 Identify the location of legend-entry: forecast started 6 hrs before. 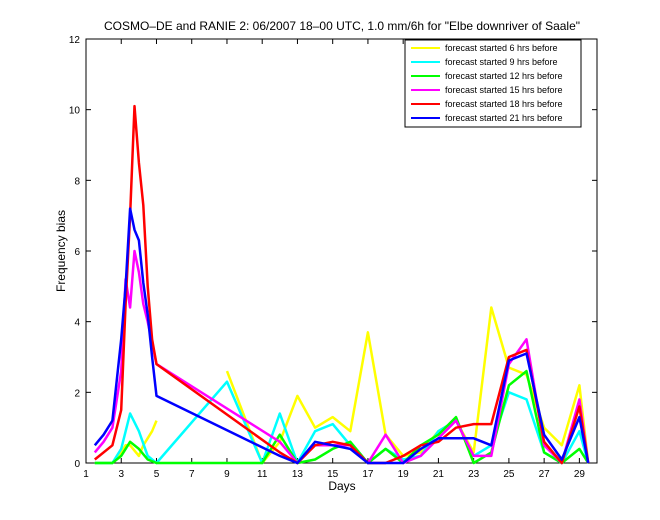
(501, 48).